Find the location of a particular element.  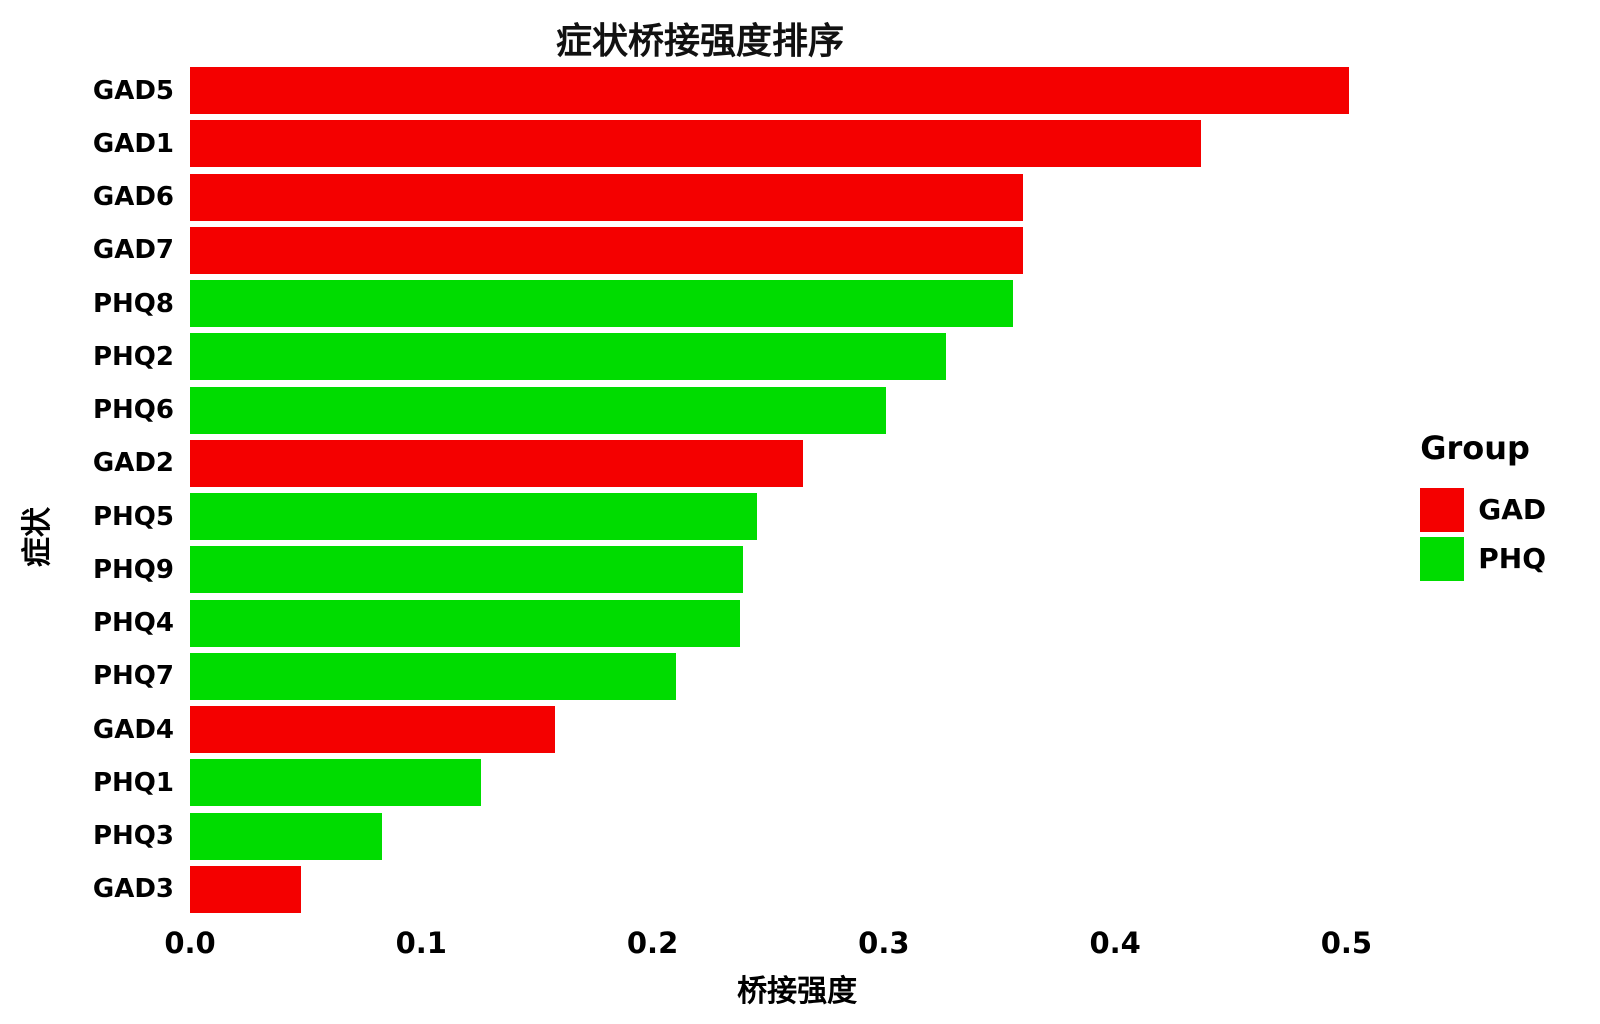

bar-phq1 is located at coordinates (336, 783).